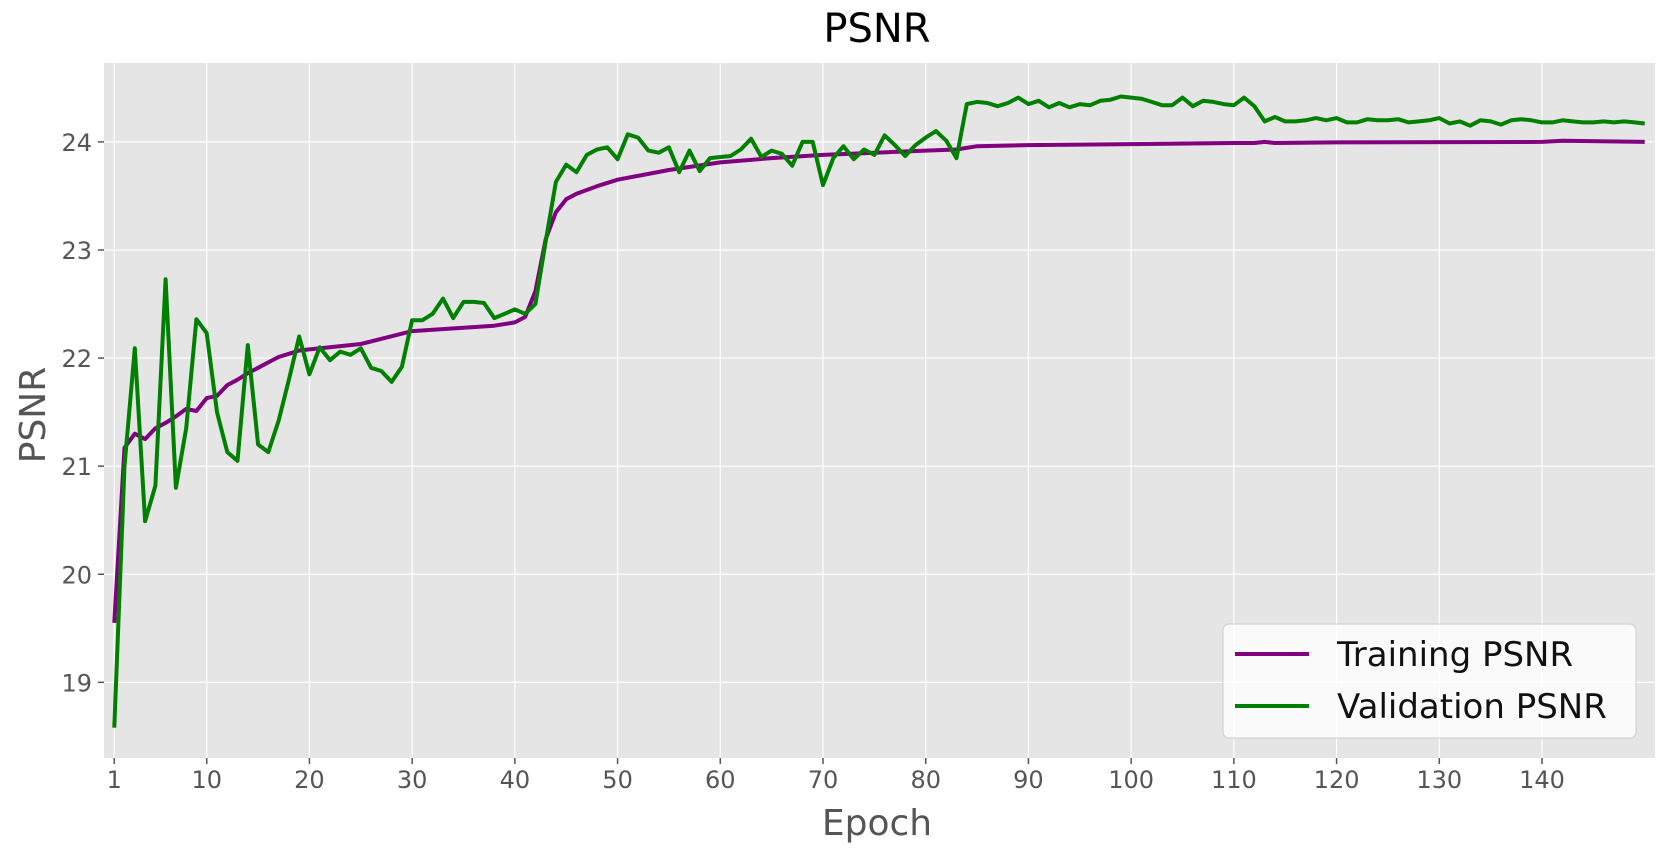  Describe the element at coordinates (1472, 707) in the screenshot. I see `legend-label: Validation PSNR` at that location.